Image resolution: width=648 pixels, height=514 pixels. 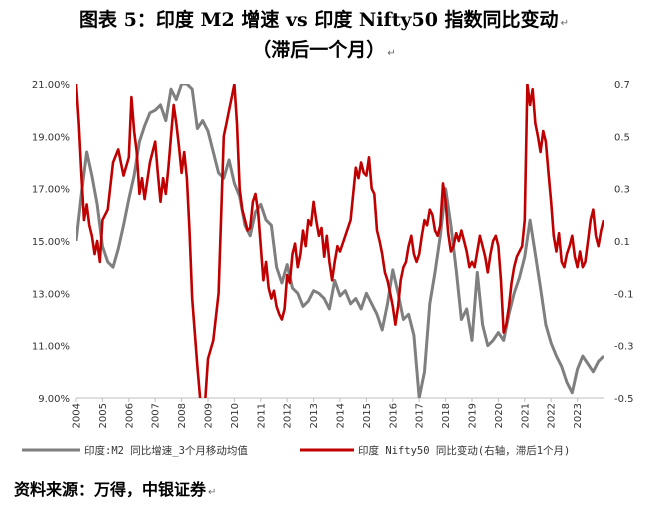 I want to click on x-tick-label: 2017, so click(x=420, y=415).